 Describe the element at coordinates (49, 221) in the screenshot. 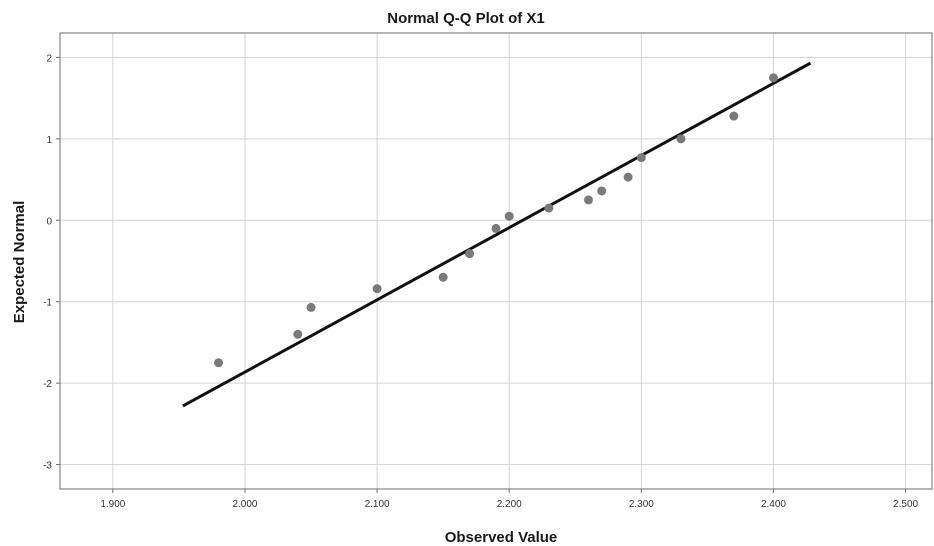

I see `y-tick-label: 0` at that location.